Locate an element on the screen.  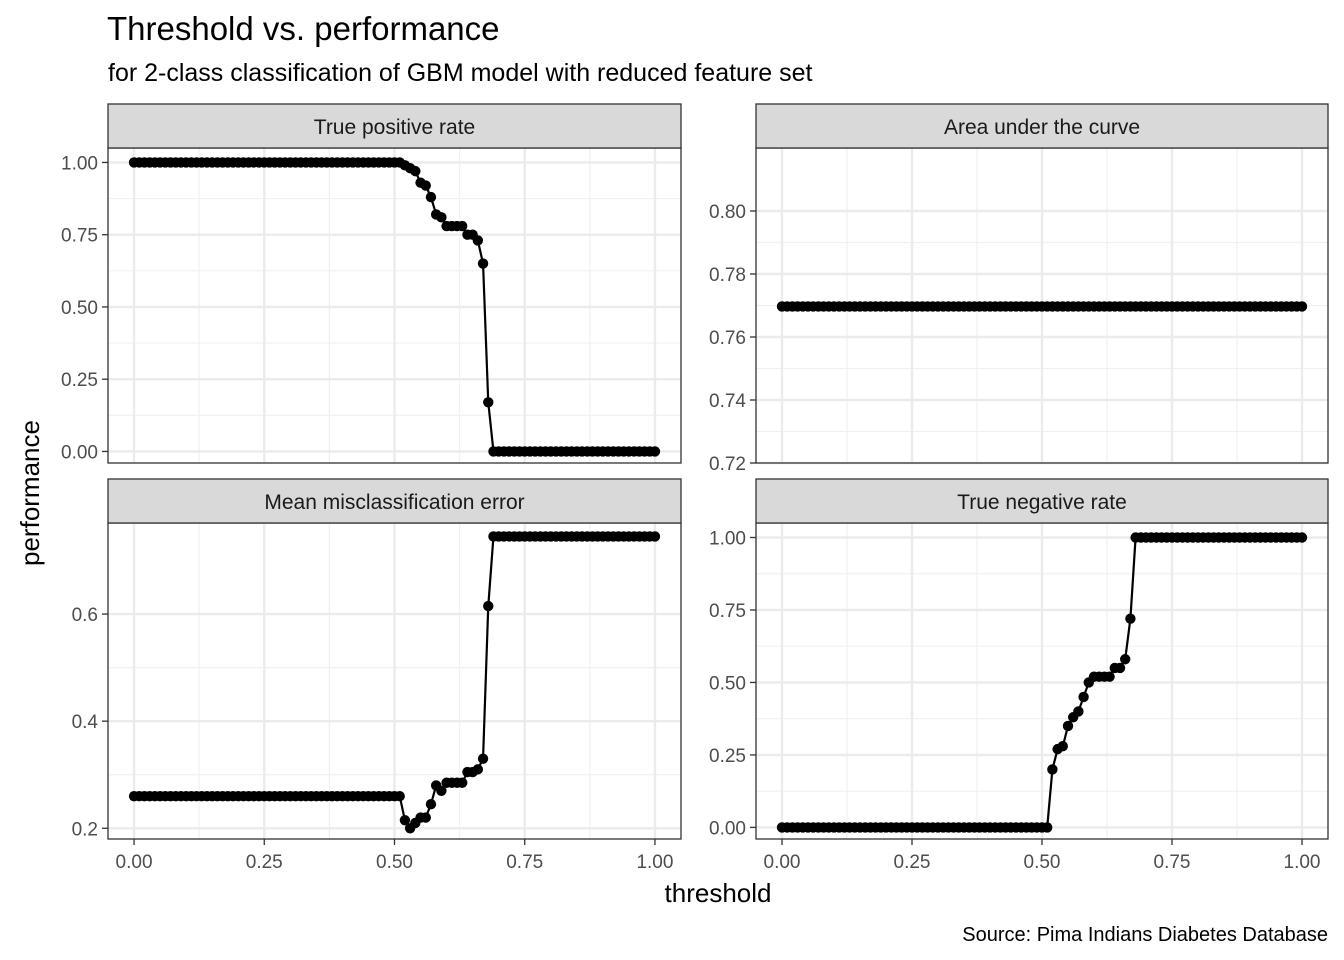
x-axis-title: threshold is located at coordinates (718, 893).